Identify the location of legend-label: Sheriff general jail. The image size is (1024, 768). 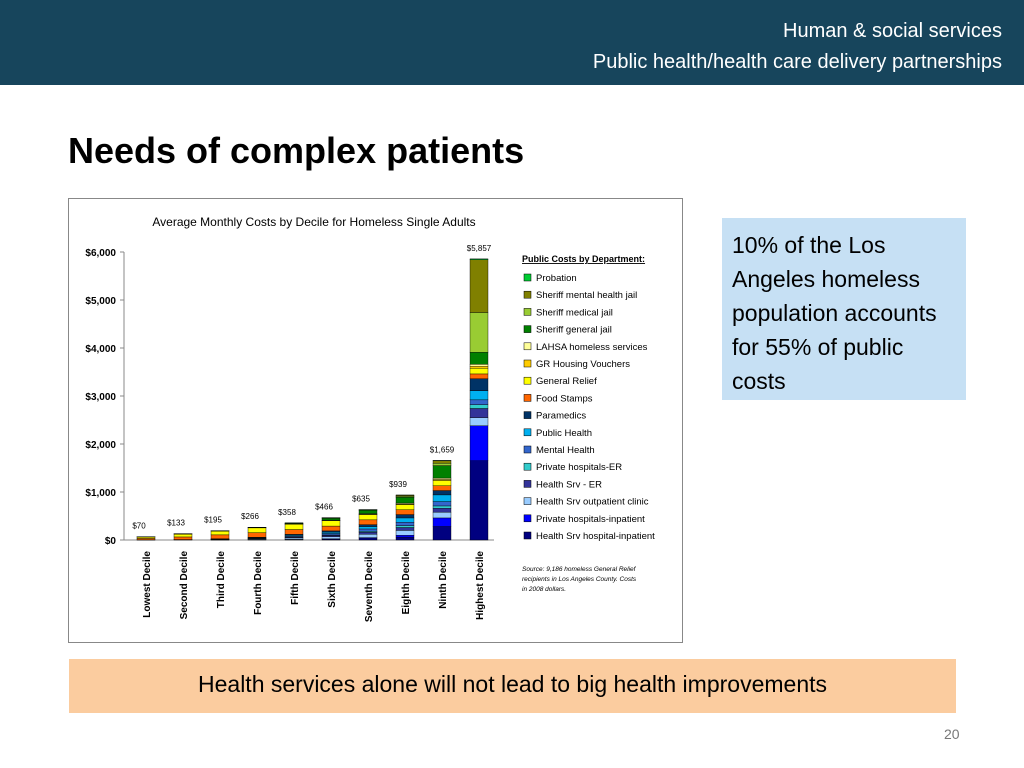
(574, 330).